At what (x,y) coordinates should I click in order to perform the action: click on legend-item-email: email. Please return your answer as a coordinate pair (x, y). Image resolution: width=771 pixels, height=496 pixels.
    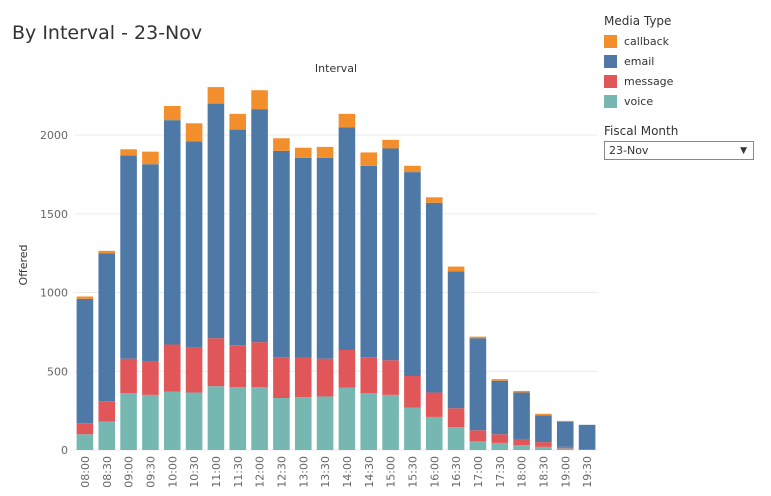
    Looking at the image, I should click on (684, 61).